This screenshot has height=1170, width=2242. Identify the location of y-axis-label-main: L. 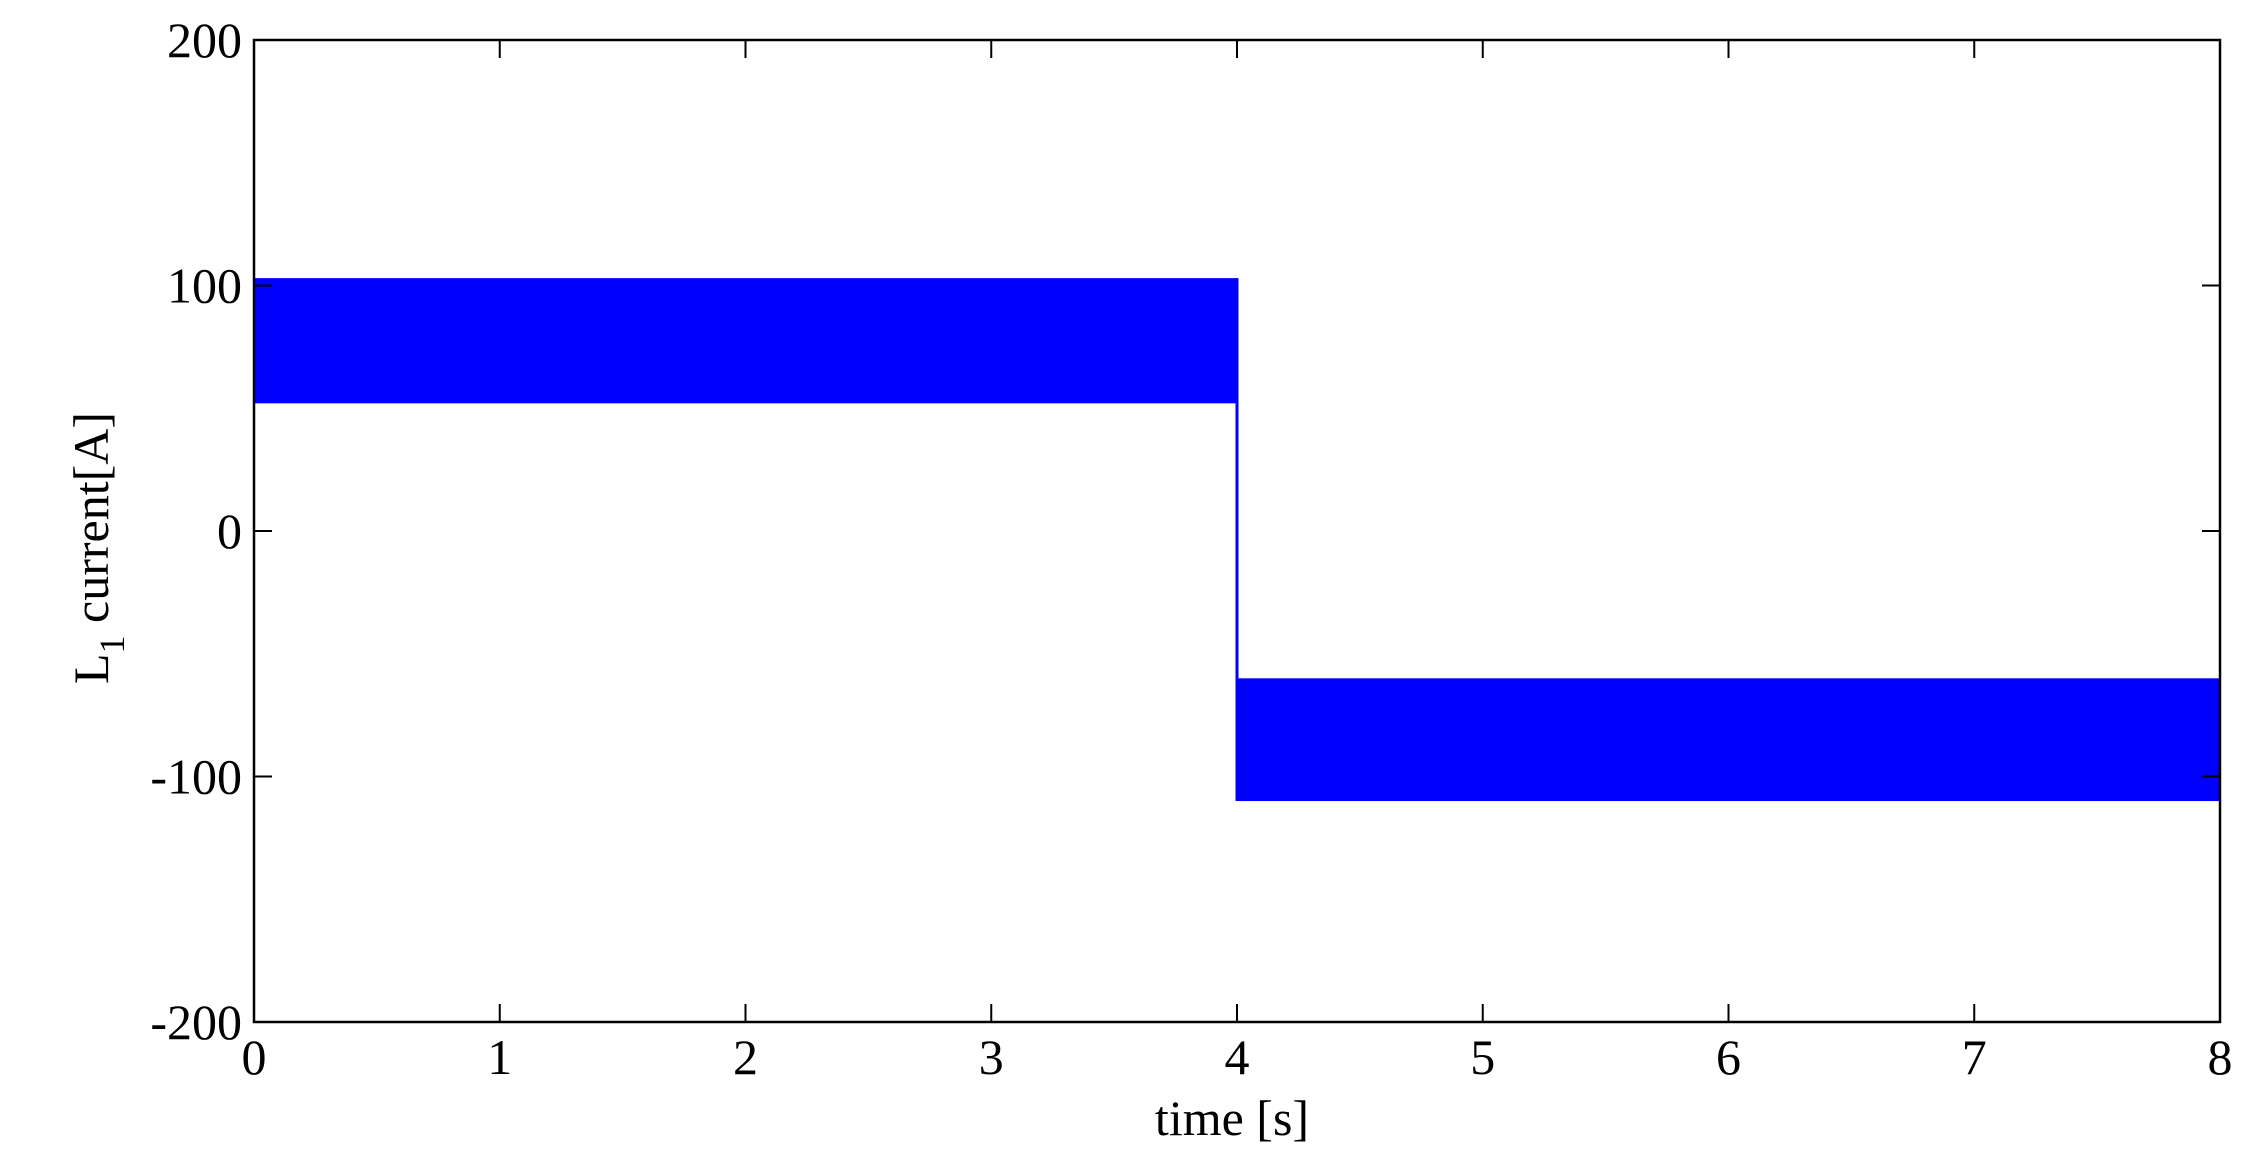
(91, 668).